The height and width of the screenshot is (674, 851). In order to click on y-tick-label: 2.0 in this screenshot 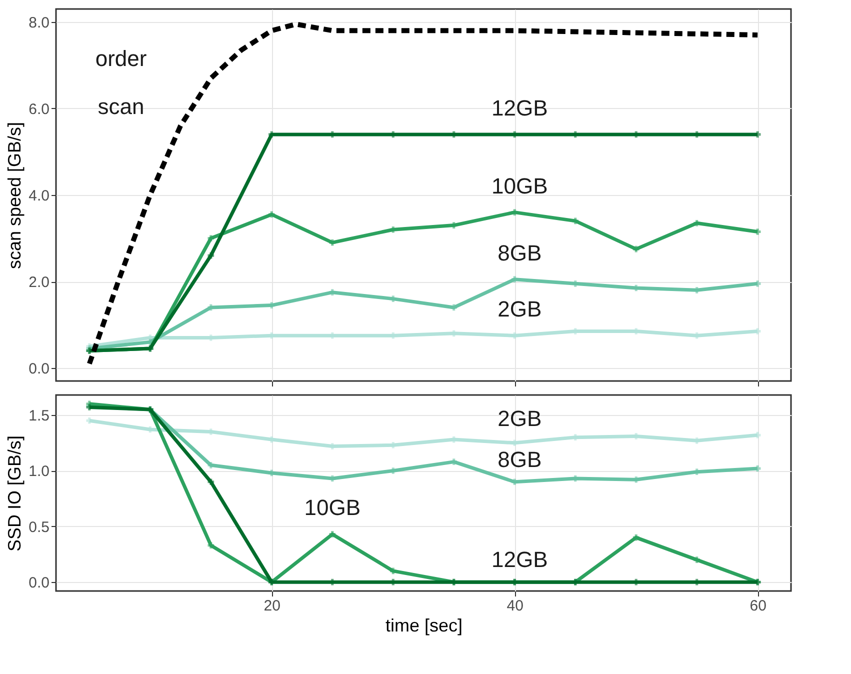, I will do `click(39, 283)`.